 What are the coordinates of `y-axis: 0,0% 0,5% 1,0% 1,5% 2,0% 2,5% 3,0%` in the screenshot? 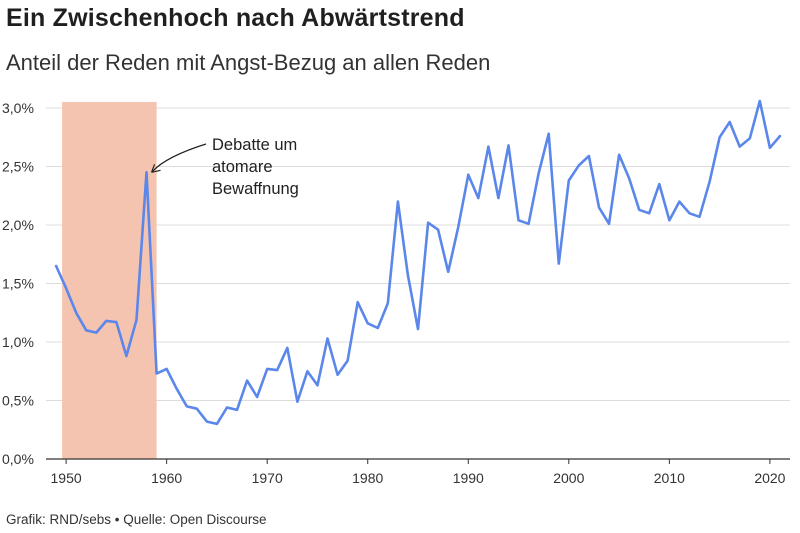 It's located at (18, 283).